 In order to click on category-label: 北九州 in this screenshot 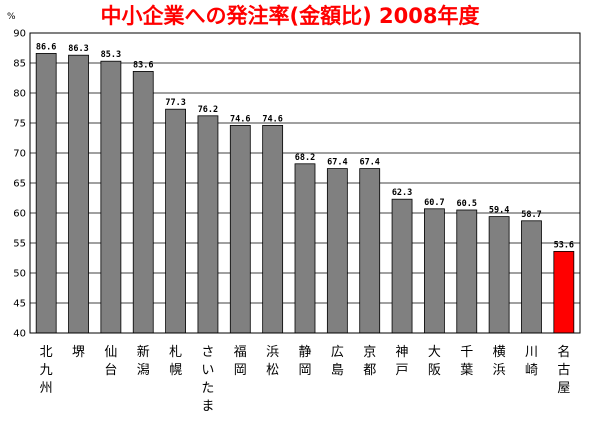, I will do `click(46, 370)`.